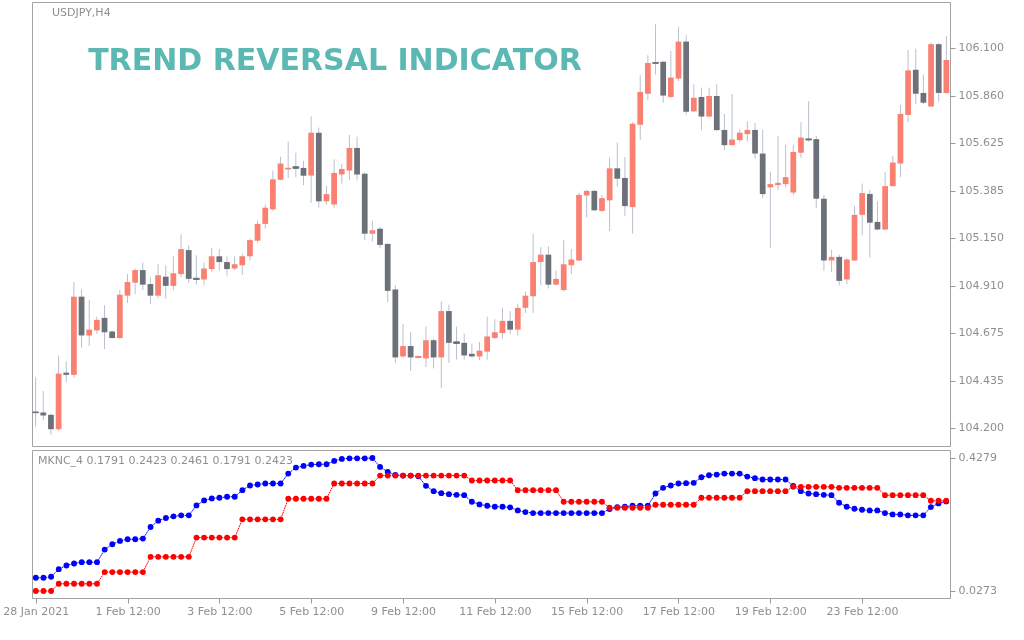  Describe the element at coordinates (770, 611) in the screenshot. I see `x-tick-label: 19 Feb 12:00` at that location.